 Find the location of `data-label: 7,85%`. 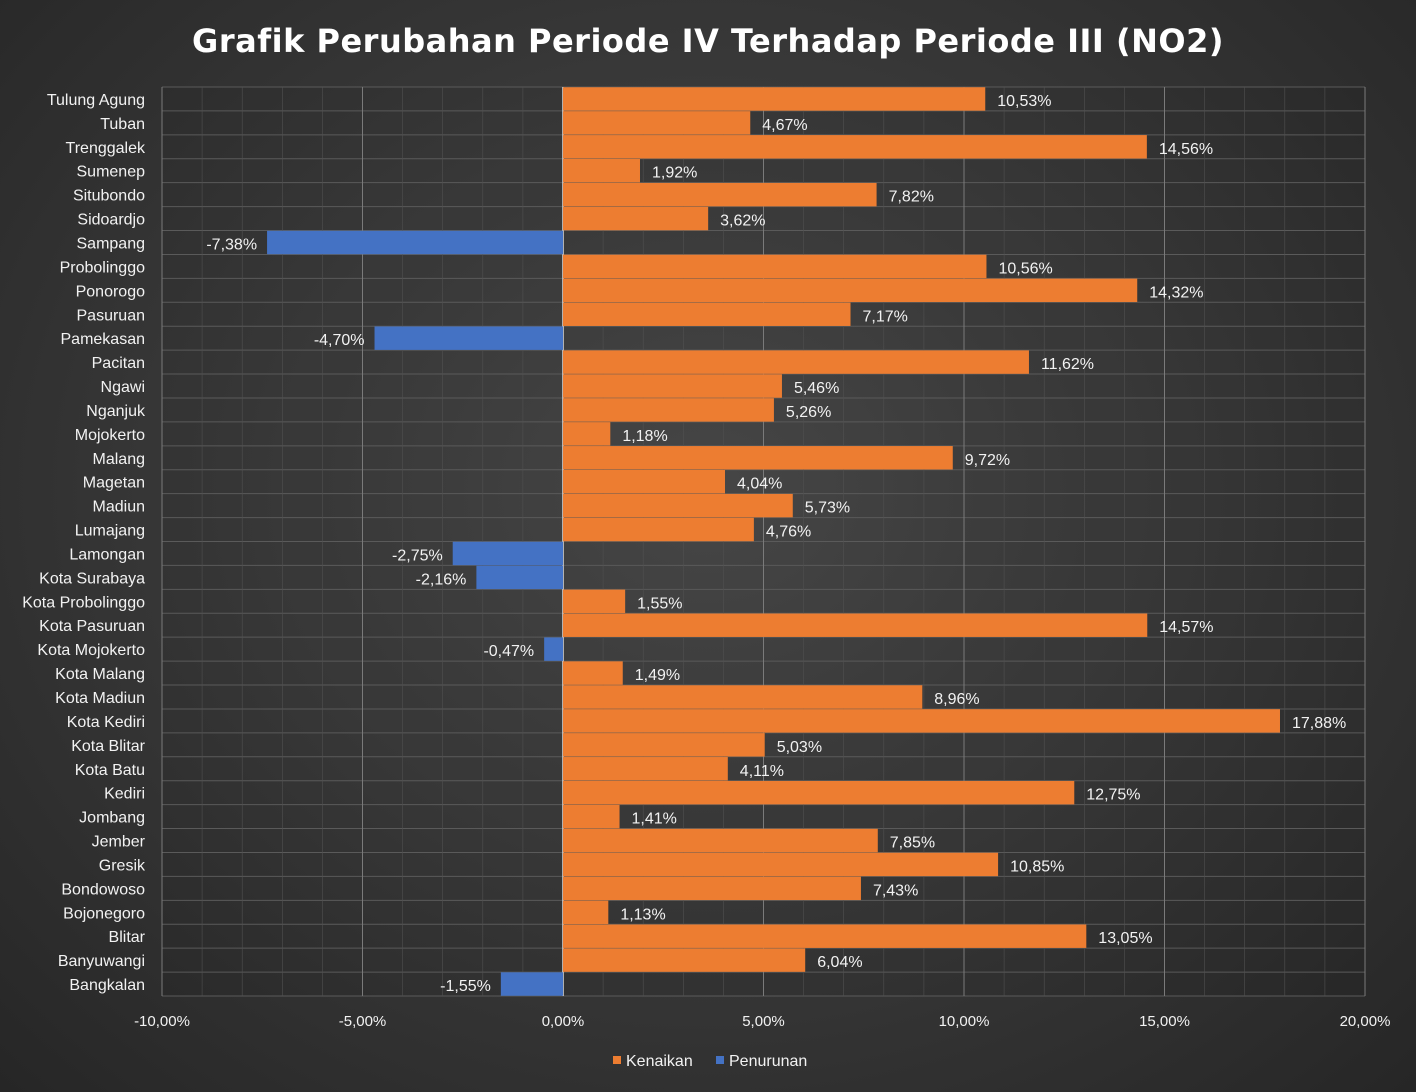

data-label: 7,85% is located at coordinates (912, 843).